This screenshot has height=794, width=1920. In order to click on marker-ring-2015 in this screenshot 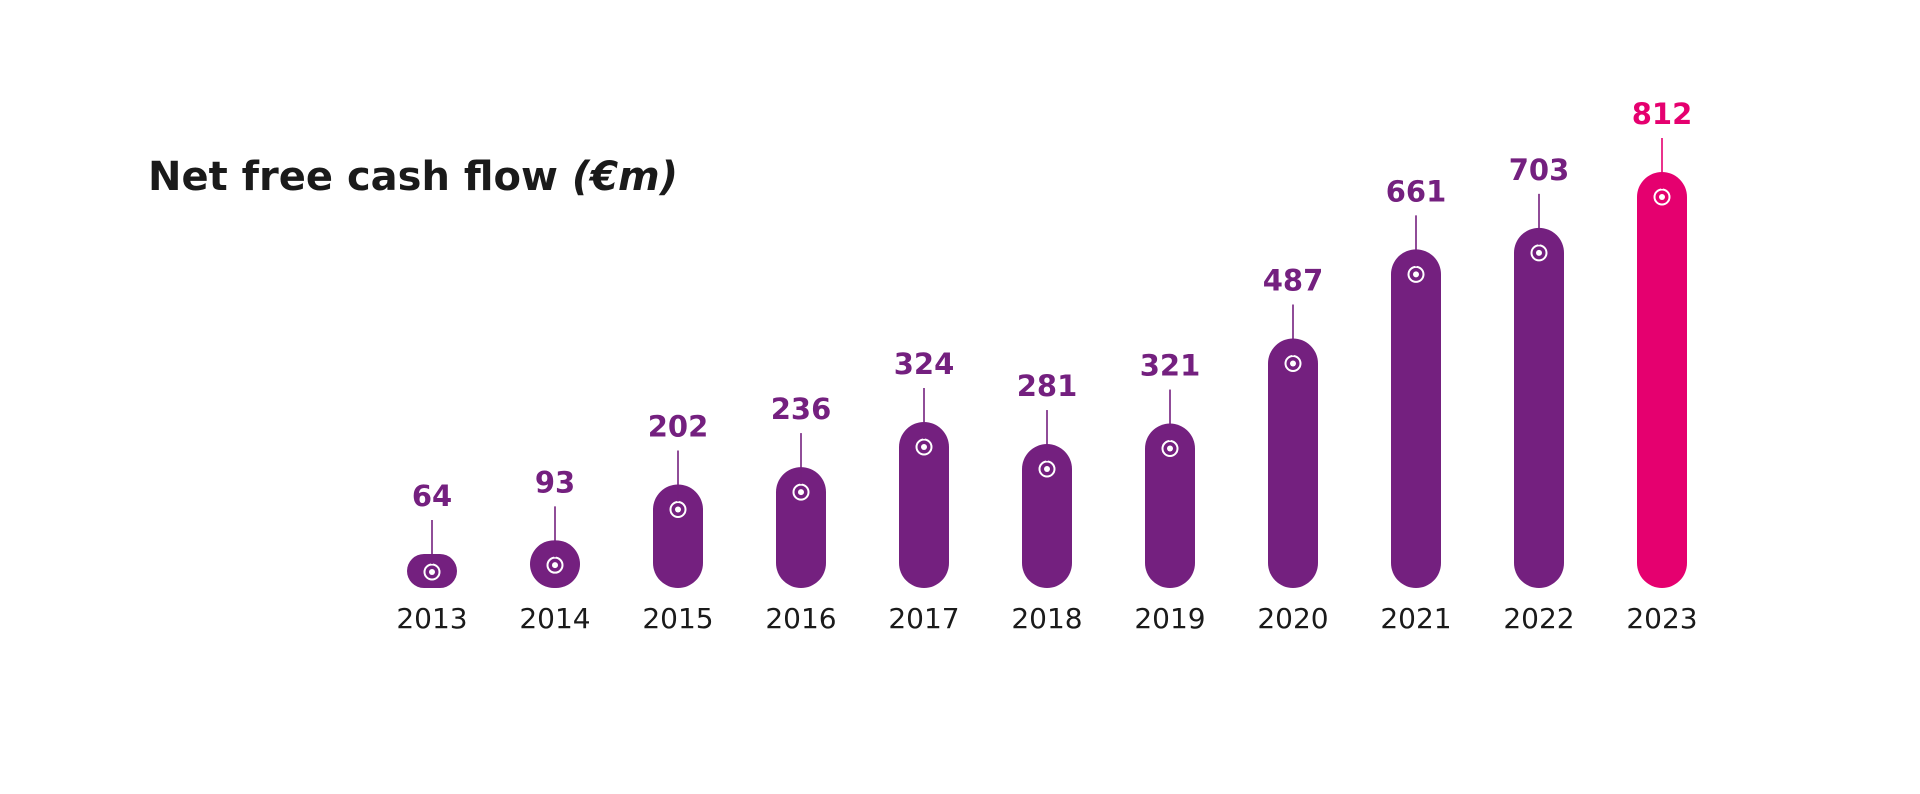, I will do `click(678, 510)`.